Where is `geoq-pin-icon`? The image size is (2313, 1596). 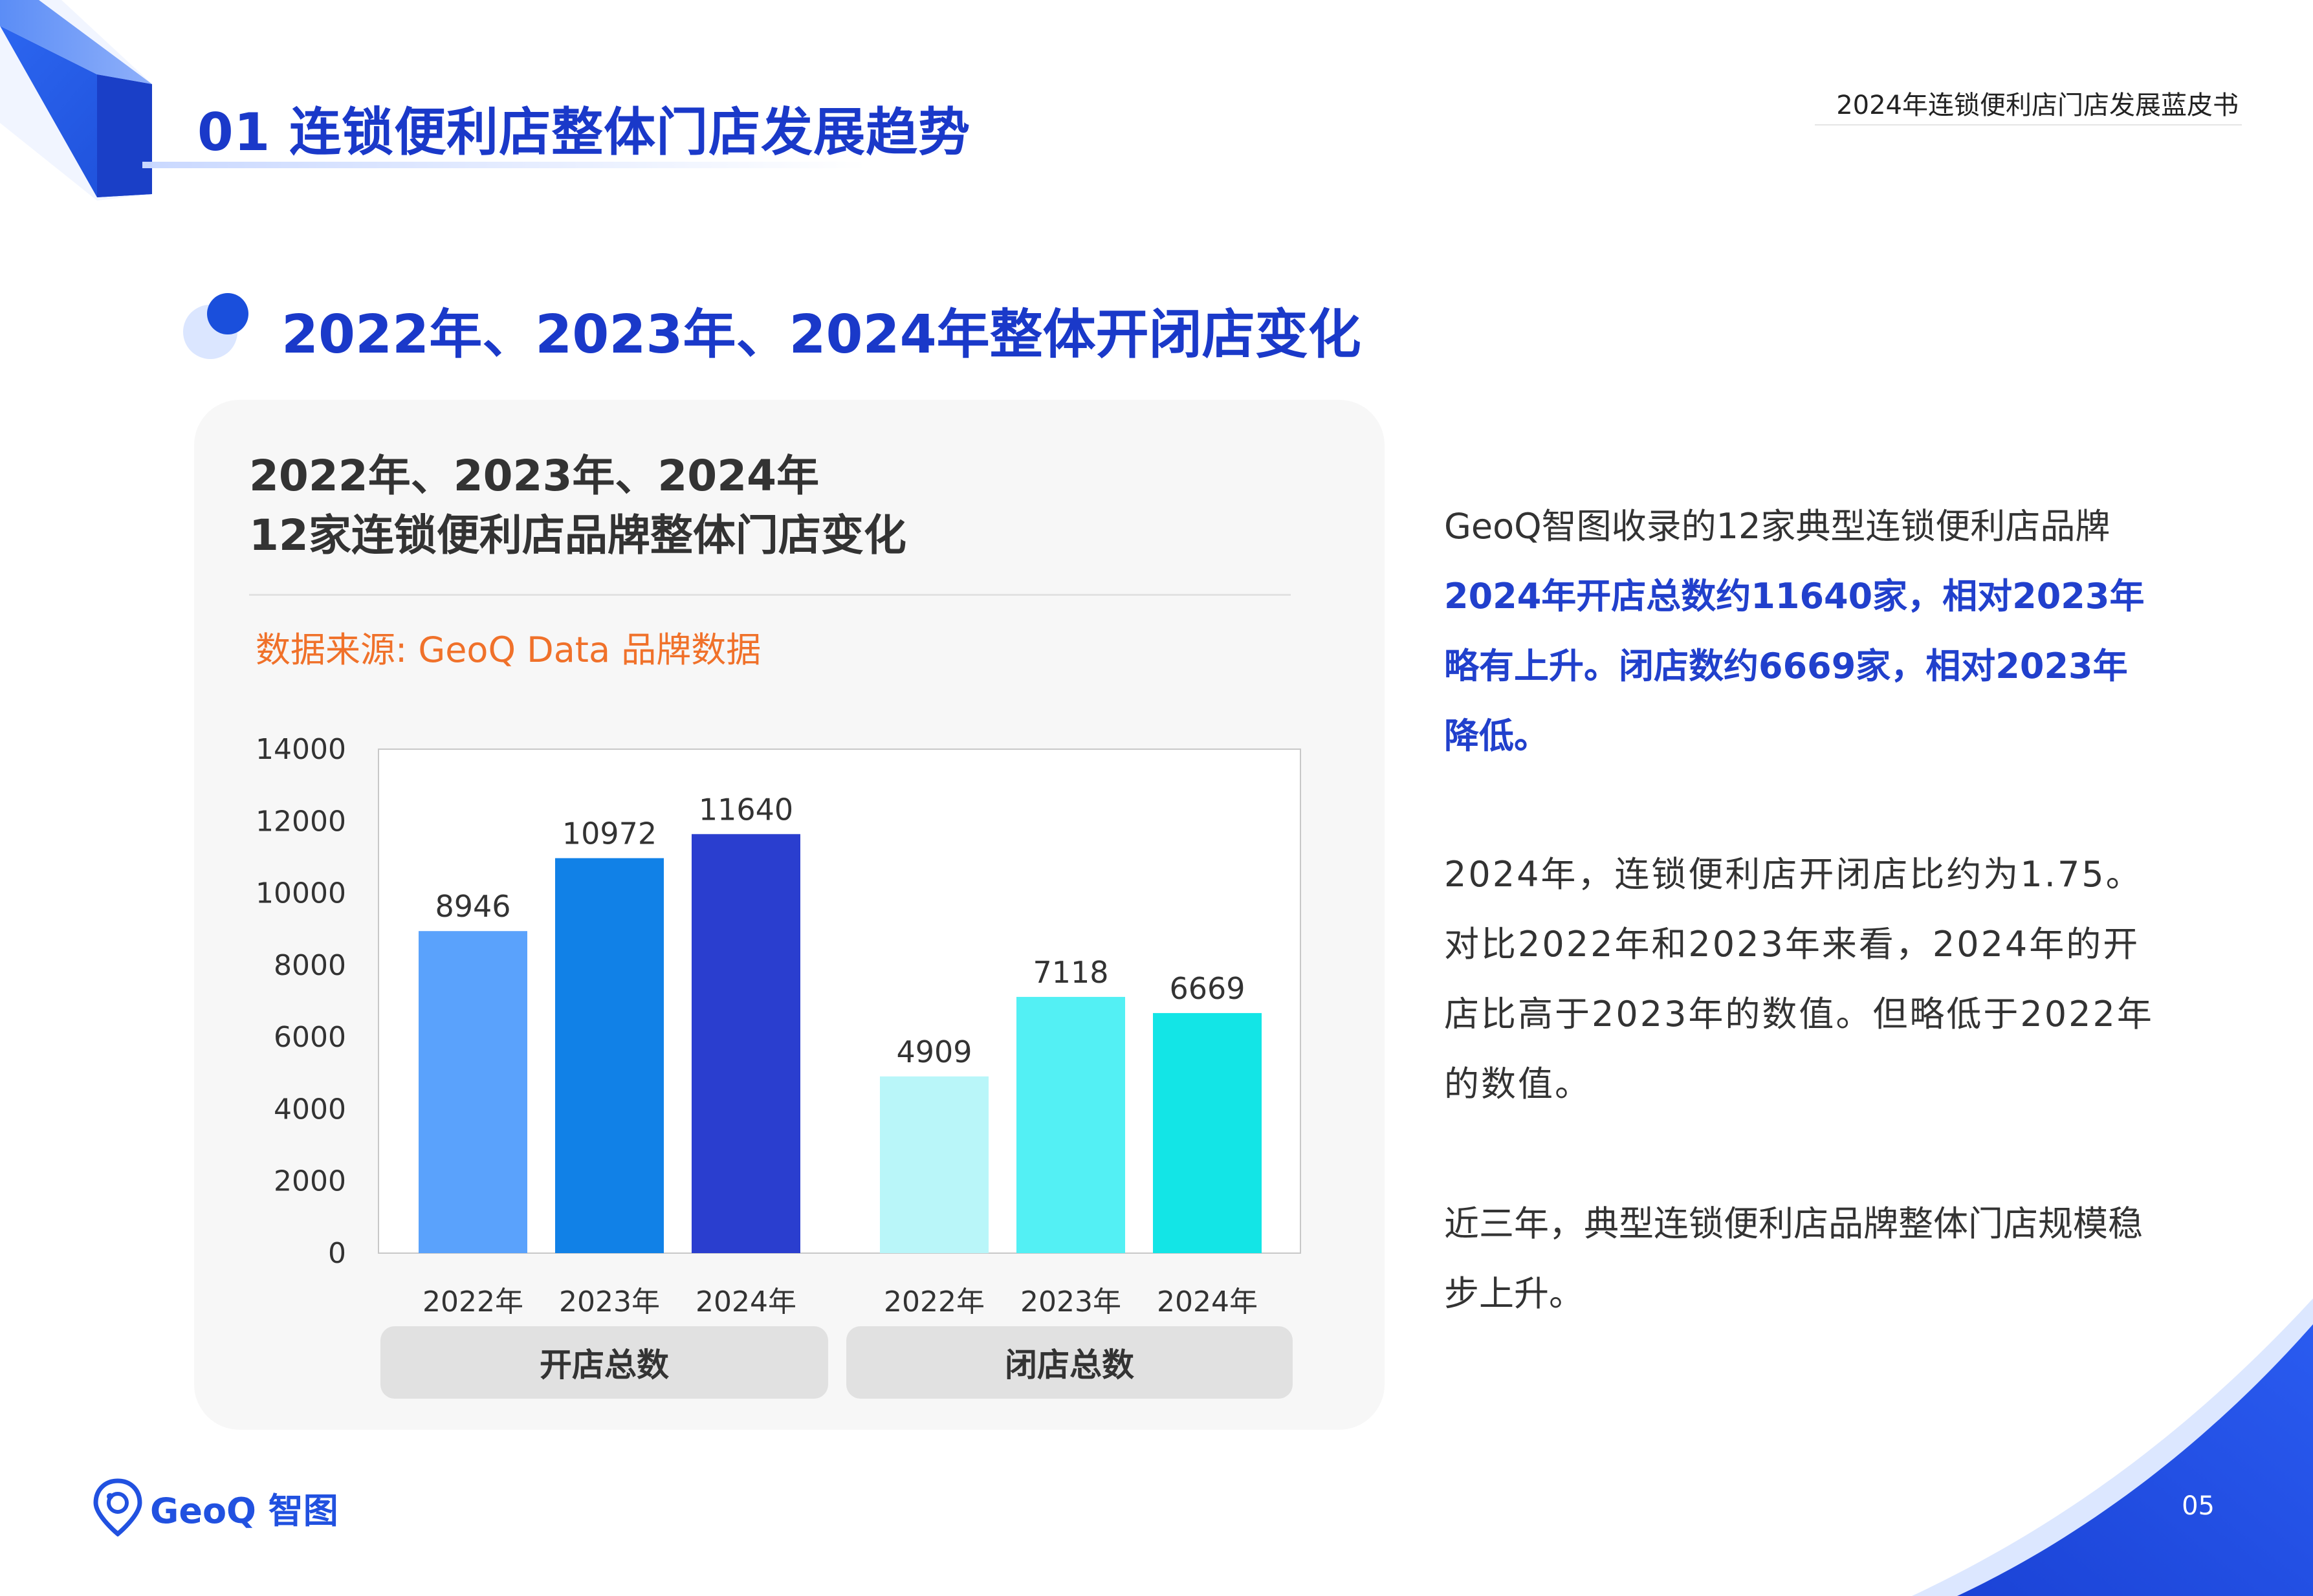 geoq-pin-icon is located at coordinates (118, 1507).